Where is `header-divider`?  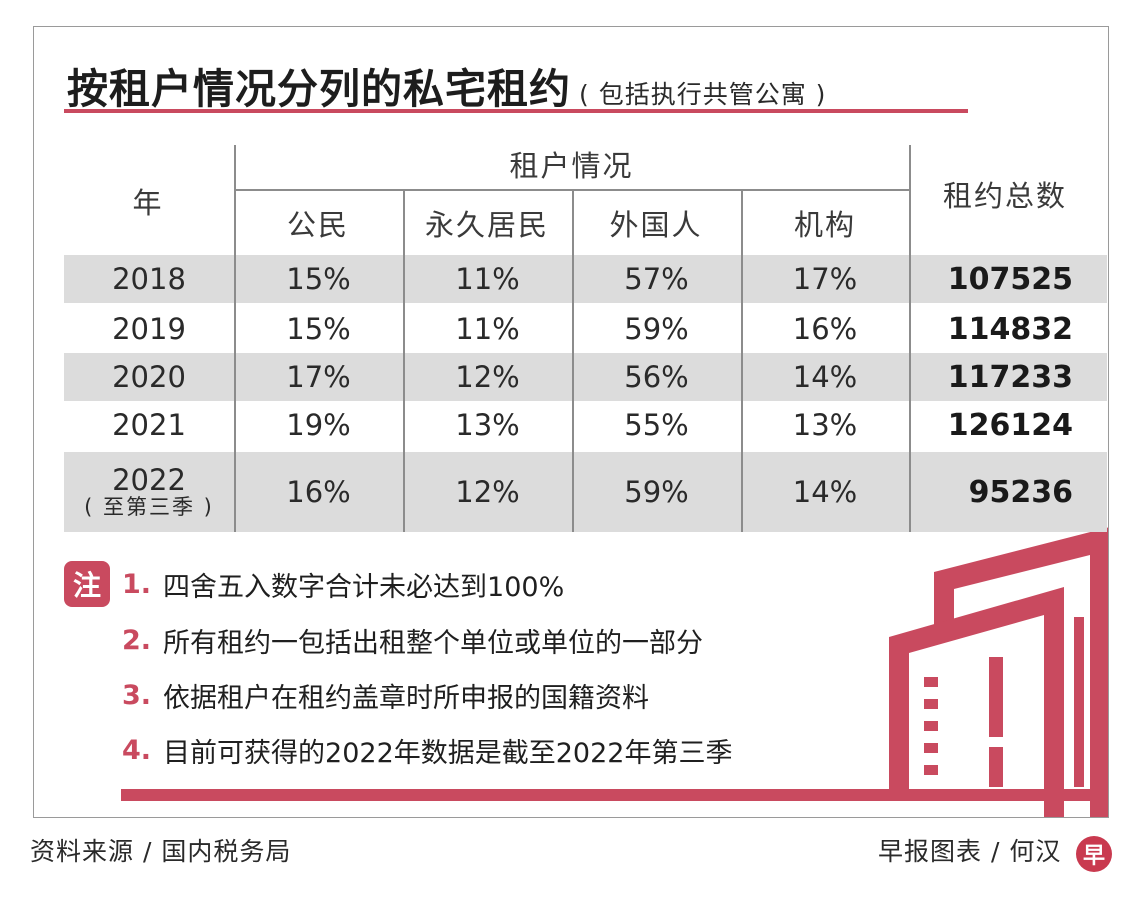
header-divider is located at coordinates (571, 190).